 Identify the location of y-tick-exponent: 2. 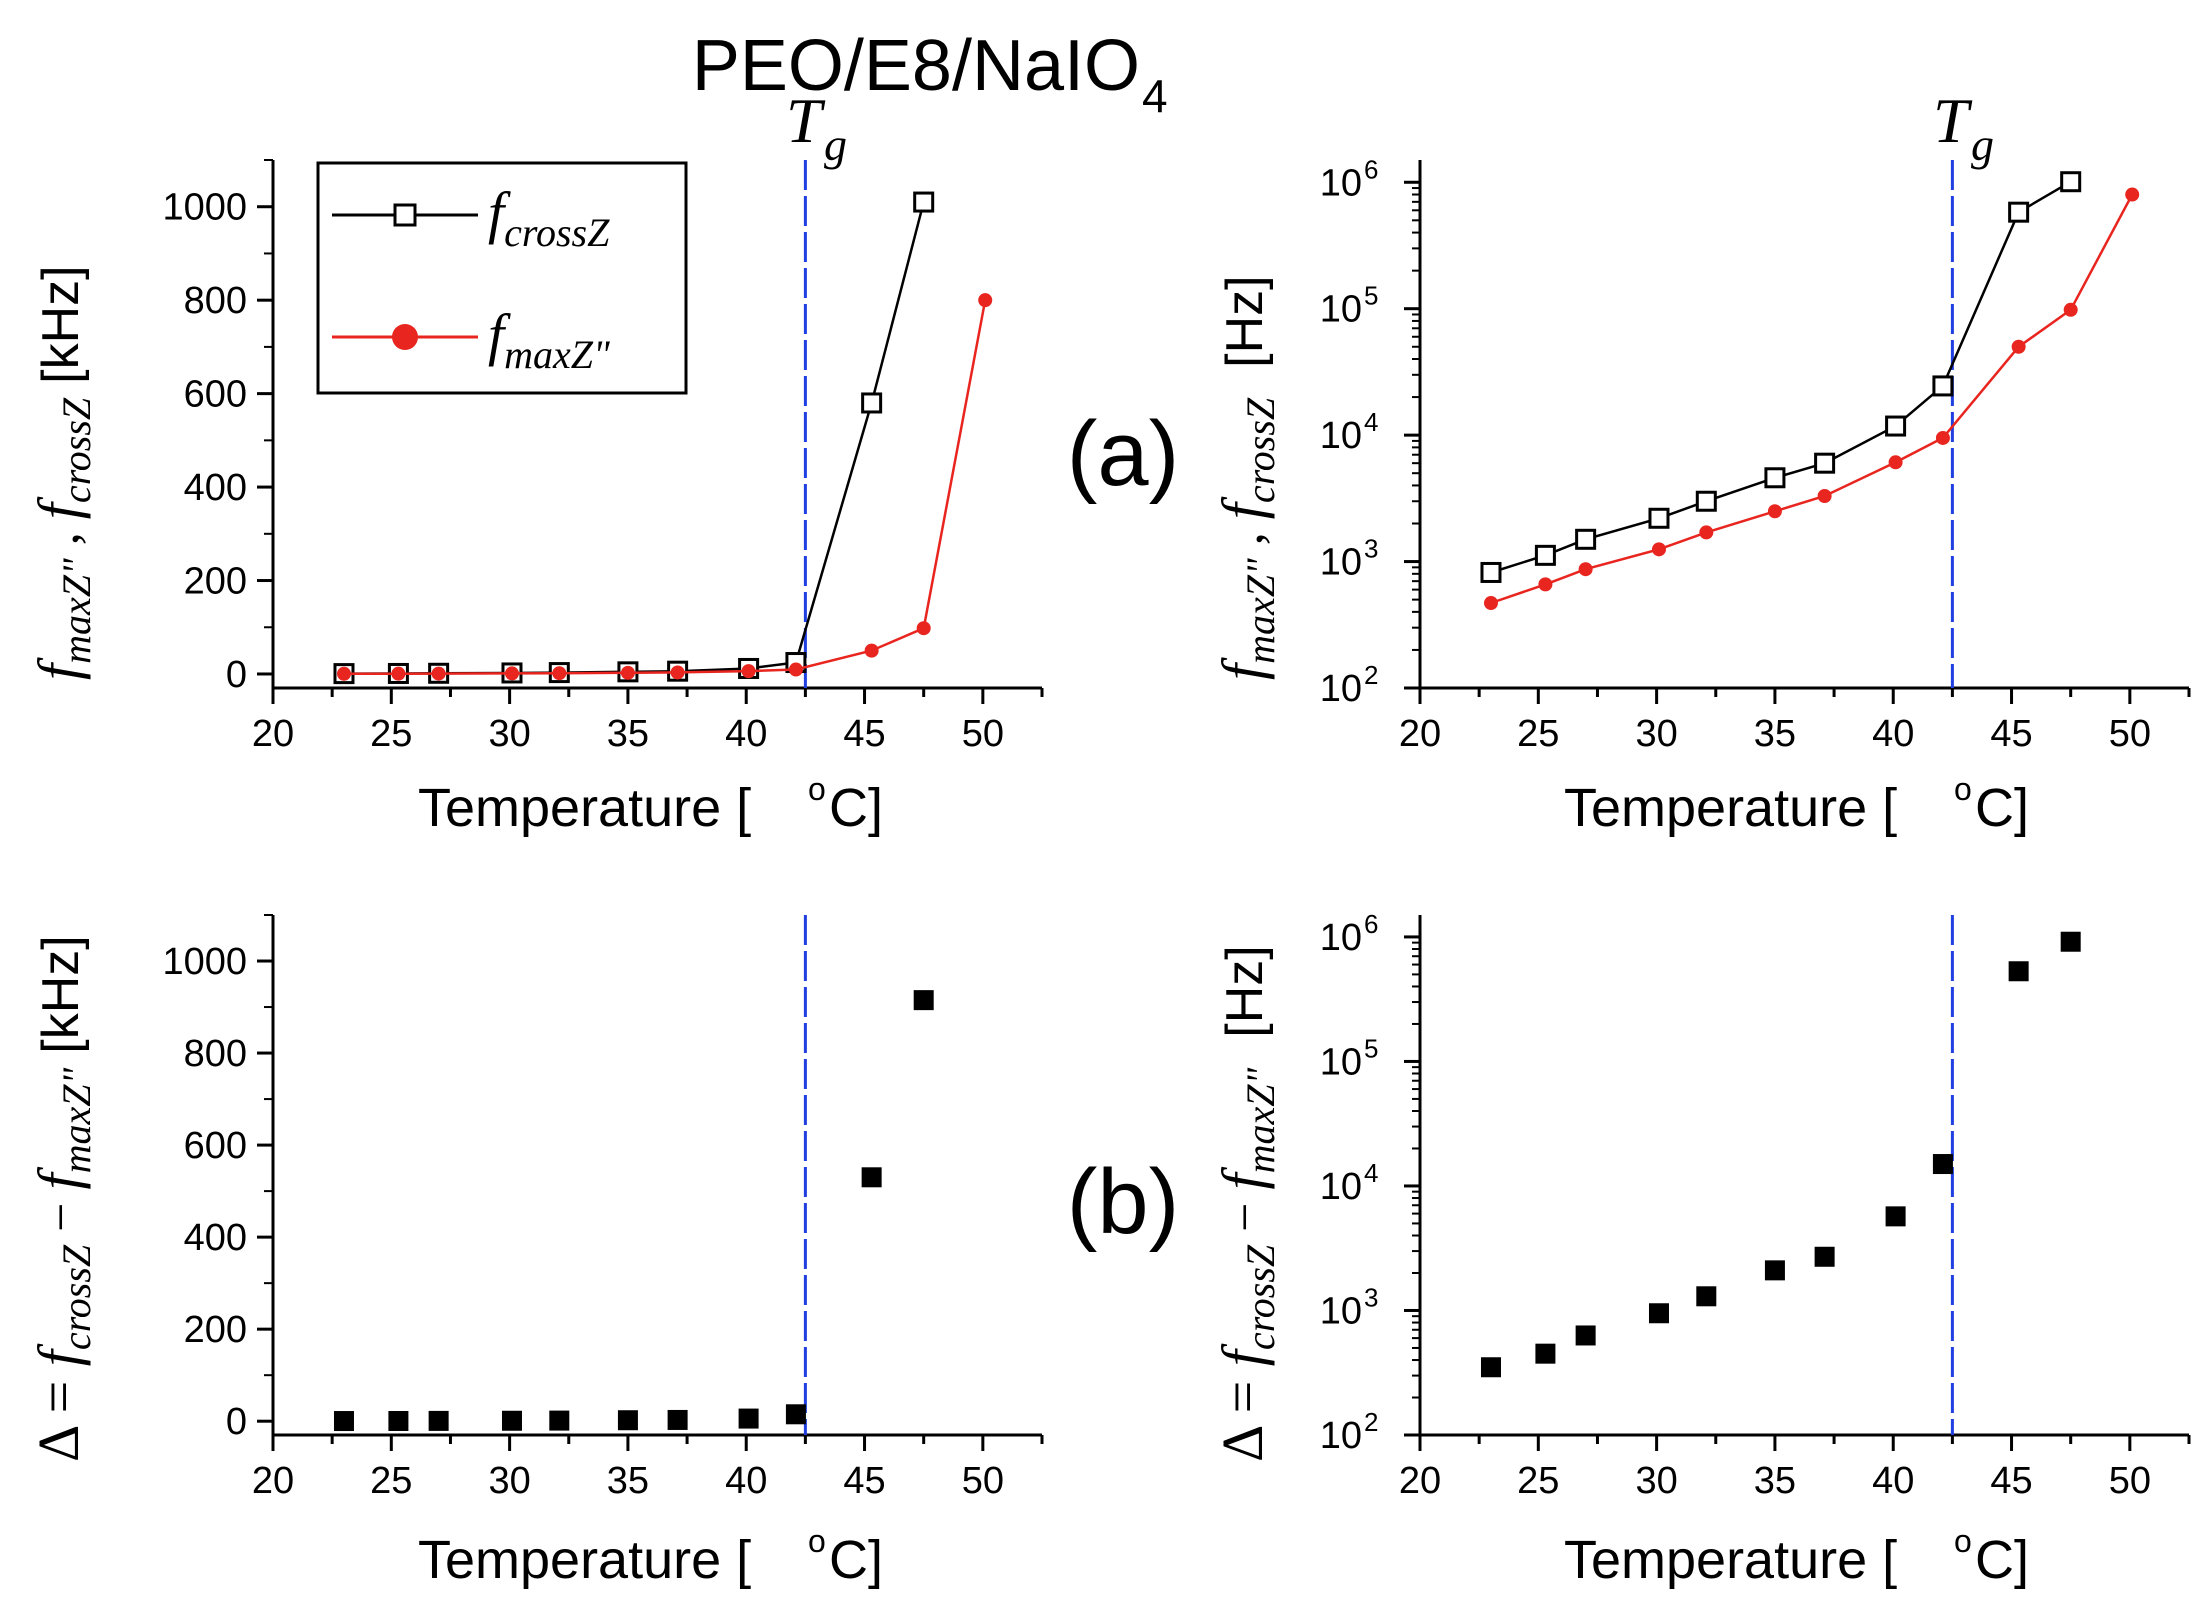
(1371, 1422).